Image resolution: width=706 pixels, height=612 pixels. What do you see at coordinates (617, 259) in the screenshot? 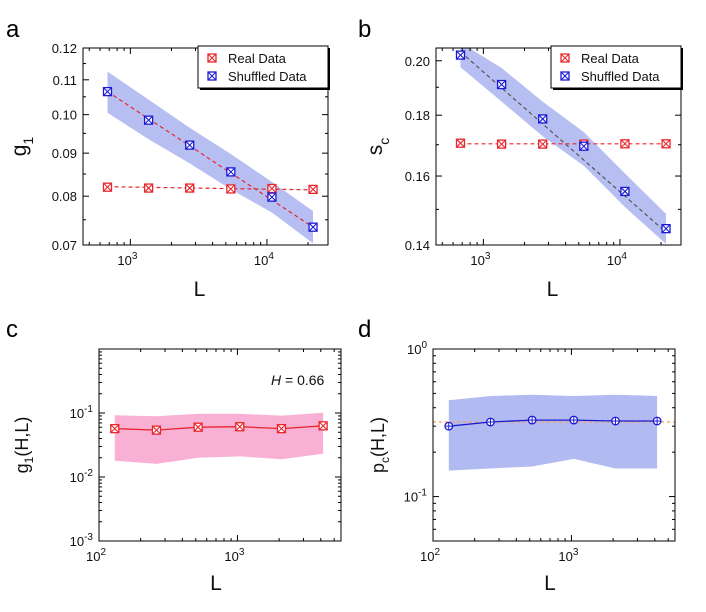
I see `x-tick-label: 10⁴` at bounding box center [617, 259].